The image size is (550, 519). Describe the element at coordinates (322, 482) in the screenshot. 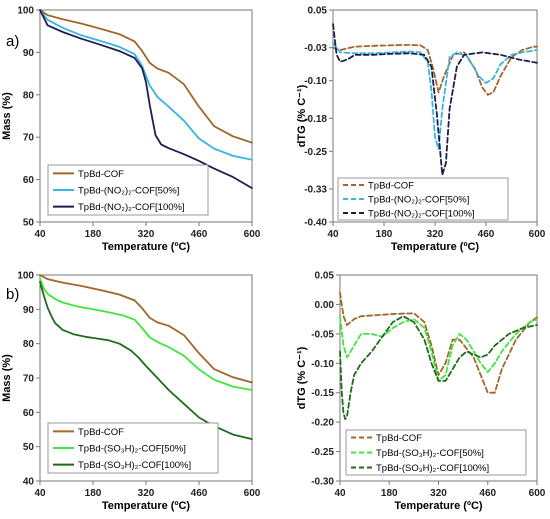

I see `y-tick-label: -0.30` at that location.